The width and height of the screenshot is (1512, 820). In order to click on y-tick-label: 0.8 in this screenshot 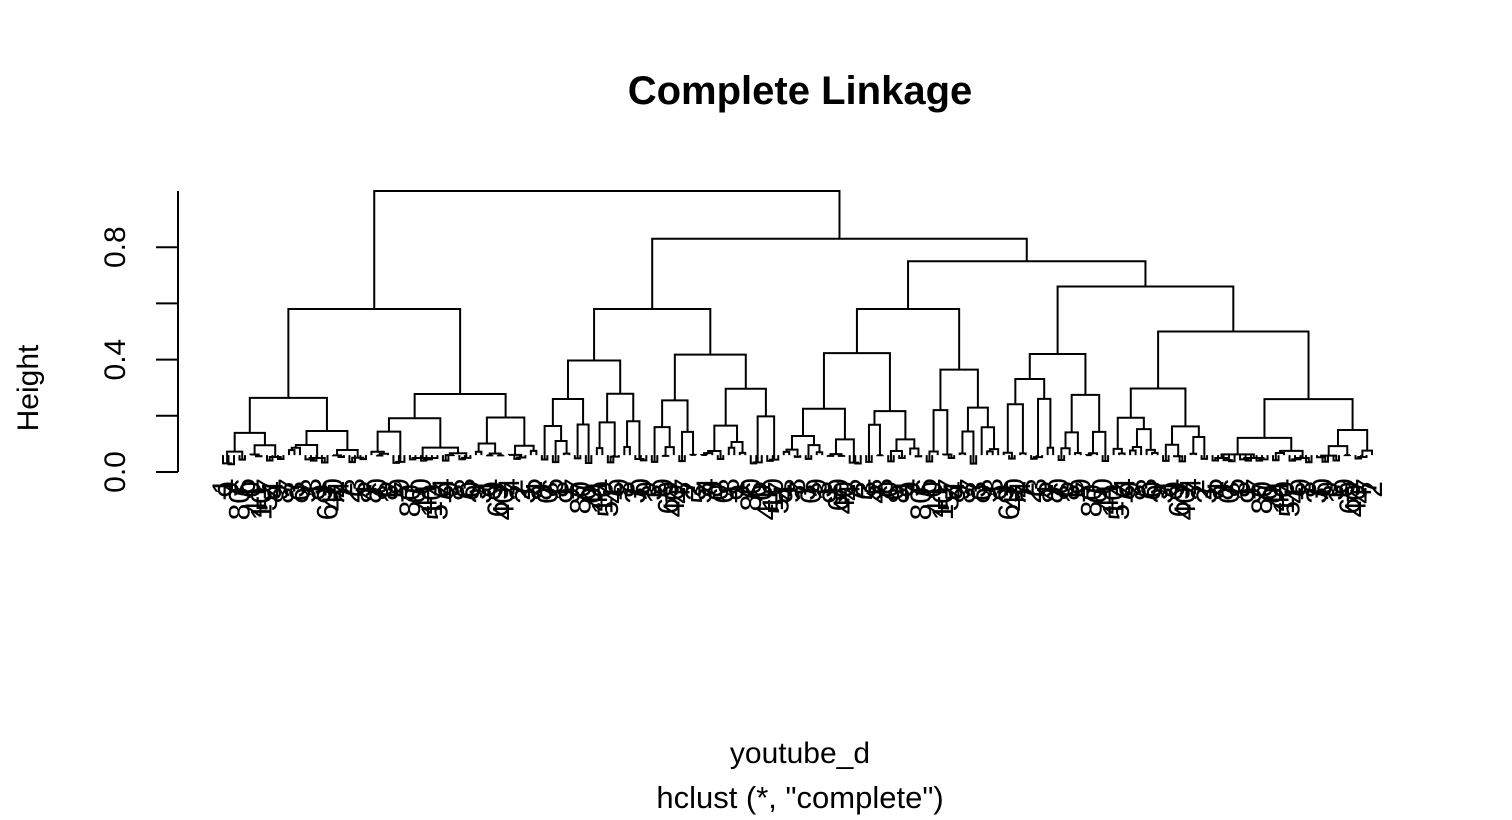, I will do `click(115, 247)`.